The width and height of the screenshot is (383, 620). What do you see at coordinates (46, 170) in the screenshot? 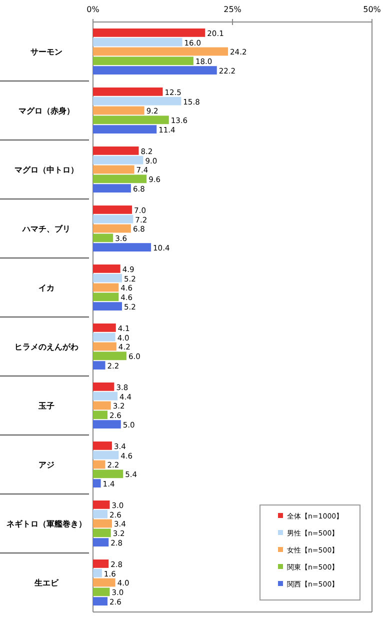
I see `y-tick-label: マグロ（中トロ）` at bounding box center [46, 170].